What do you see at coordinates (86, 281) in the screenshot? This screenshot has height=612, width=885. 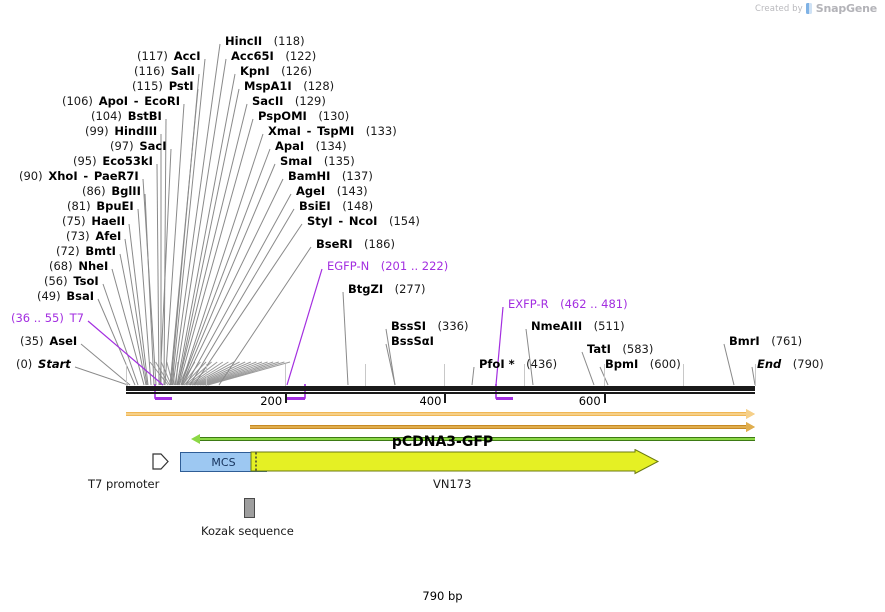 I see `enzyme-name: TsoI` at bounding box center [86, 281].